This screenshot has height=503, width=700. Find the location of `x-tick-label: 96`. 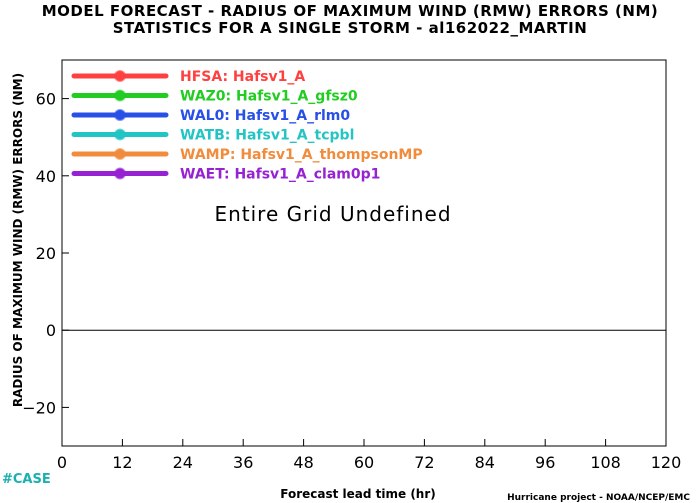

x-tick-label: 96 is located at coordinates (545, 462).